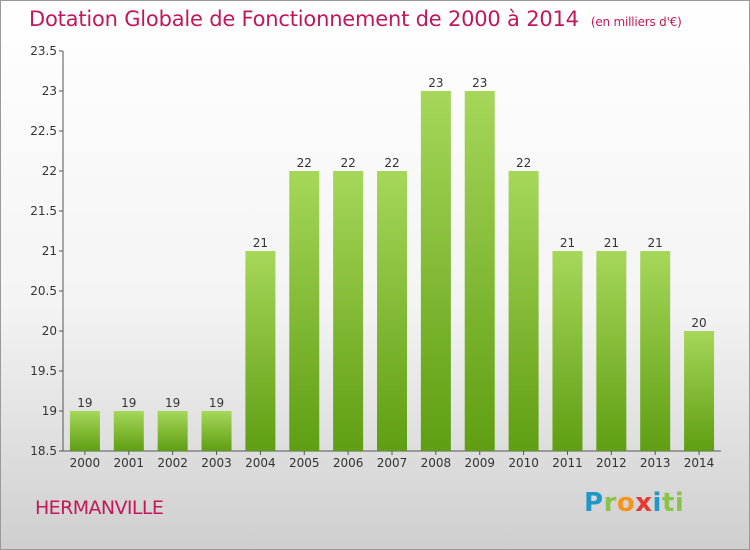 The image size is (750, 550). What do you see at coordinates (43, 211) in the screenshot?
I see `y-tick-label: 21.5` at bounding box center [43, 211].